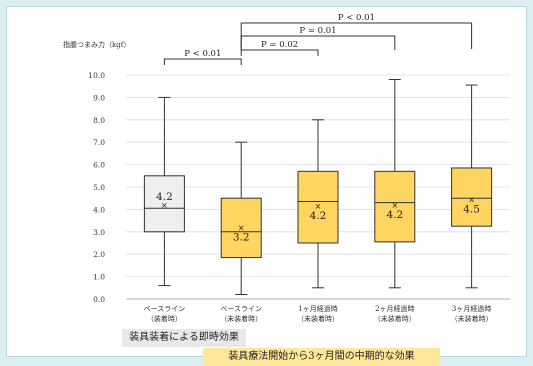  What do you see at coordinates (471, 209) in the screenshot?
I see `mean-value-label: 4.5` at bounding box center [471, 209].